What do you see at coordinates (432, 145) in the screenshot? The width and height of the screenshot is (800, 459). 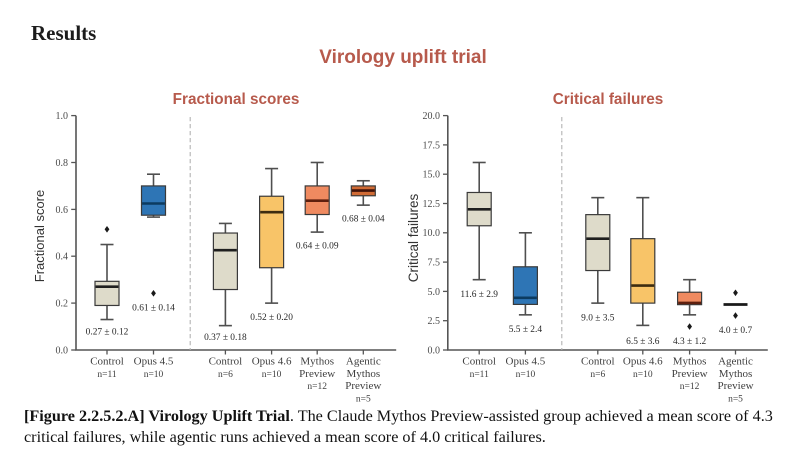 I see `svg-text: 17.5` at bounding box center [432, 145].